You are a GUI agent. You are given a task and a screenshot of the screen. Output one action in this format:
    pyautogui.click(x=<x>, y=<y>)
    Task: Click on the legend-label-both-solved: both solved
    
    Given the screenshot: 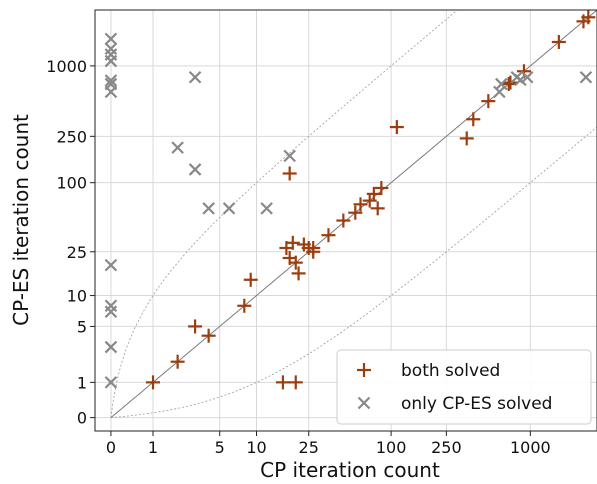 What is the action you would take?
    pyautogui.click(x=450, y=371)
    